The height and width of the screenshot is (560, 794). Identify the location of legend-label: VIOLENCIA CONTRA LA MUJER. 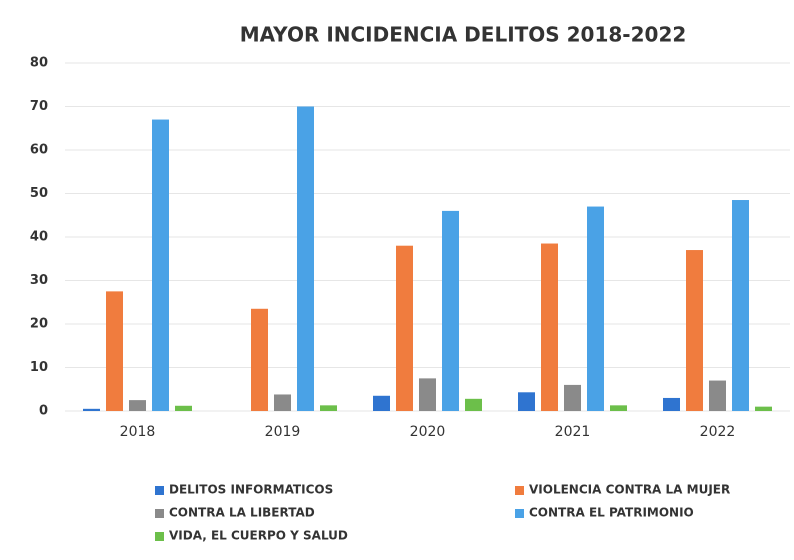
(629, 490).